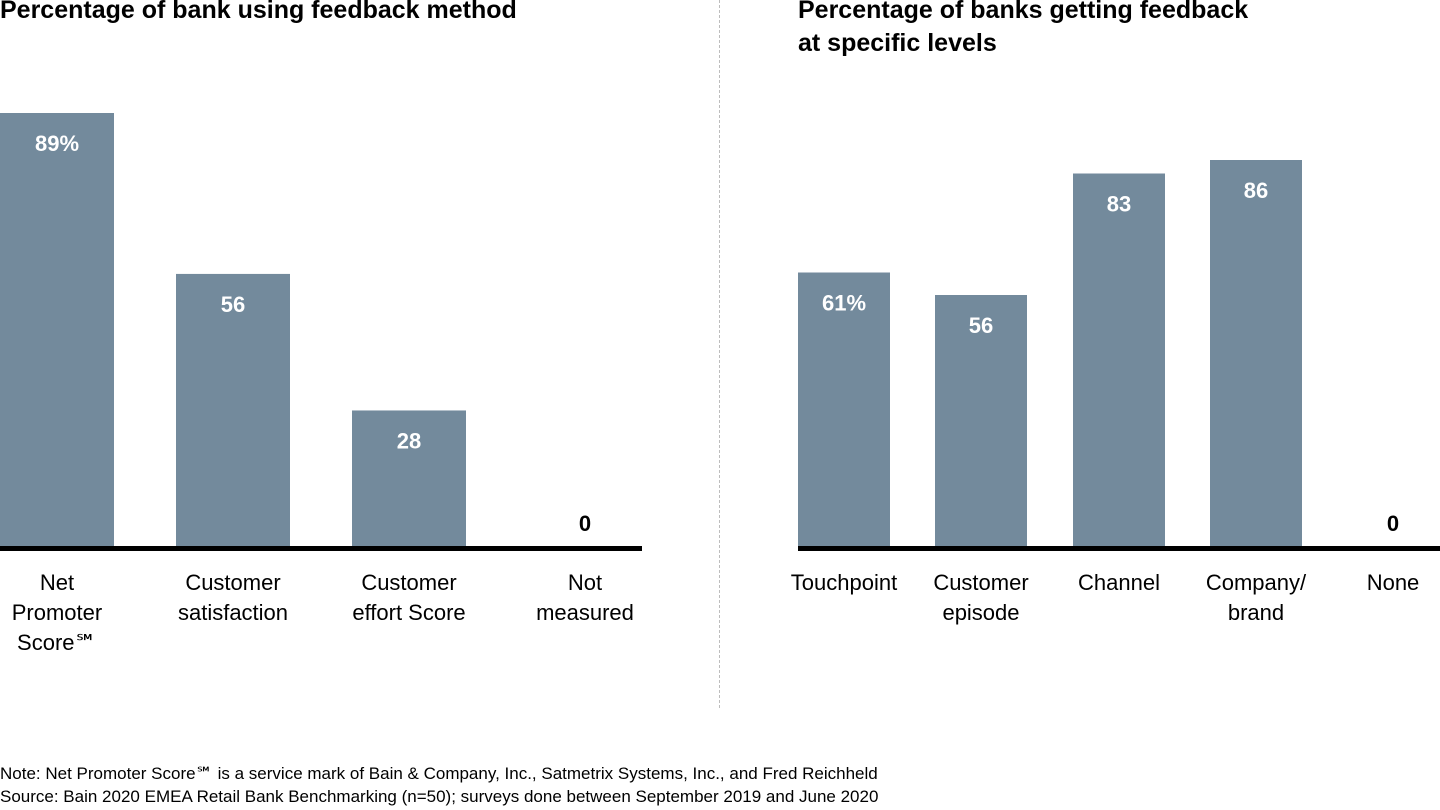 Image resolution: width=1440 pixels, height=810 pixels. Describe the element at coordinates (980, 612) in the screenshot. I see `category-label: episode` at that location.